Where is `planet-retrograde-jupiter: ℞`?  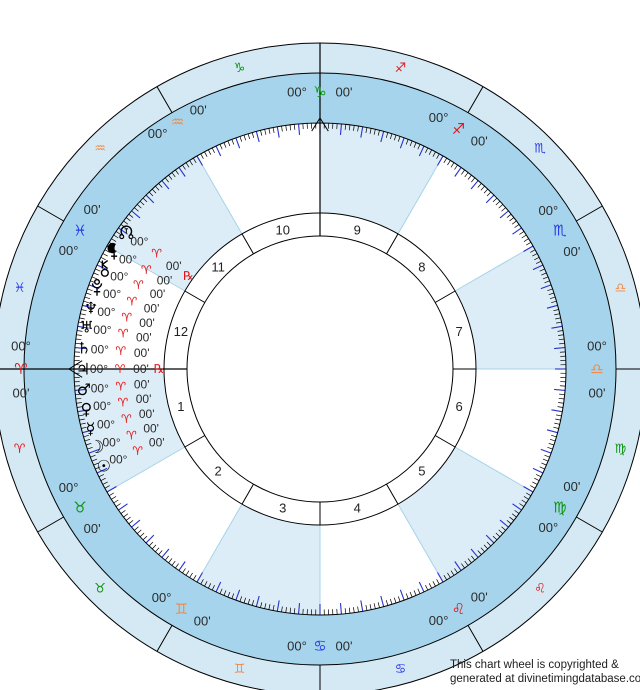 planet-retrograde-jupiter: ℞ is located at coordinates (159, 369).